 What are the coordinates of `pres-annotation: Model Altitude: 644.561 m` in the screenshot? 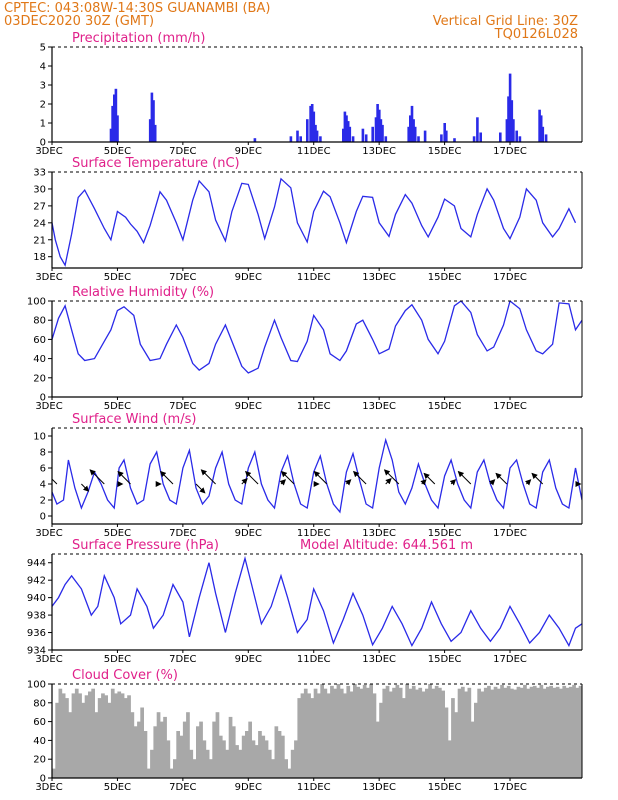 It's located at (386, 545).